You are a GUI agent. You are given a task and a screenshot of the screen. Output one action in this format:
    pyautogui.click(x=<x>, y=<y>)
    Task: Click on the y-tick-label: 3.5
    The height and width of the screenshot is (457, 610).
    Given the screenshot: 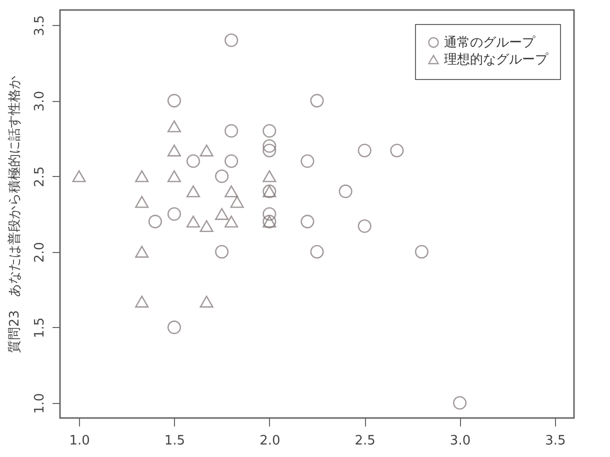 What is the action you would take?
    pyautogui.click(x=40, y=25)
    